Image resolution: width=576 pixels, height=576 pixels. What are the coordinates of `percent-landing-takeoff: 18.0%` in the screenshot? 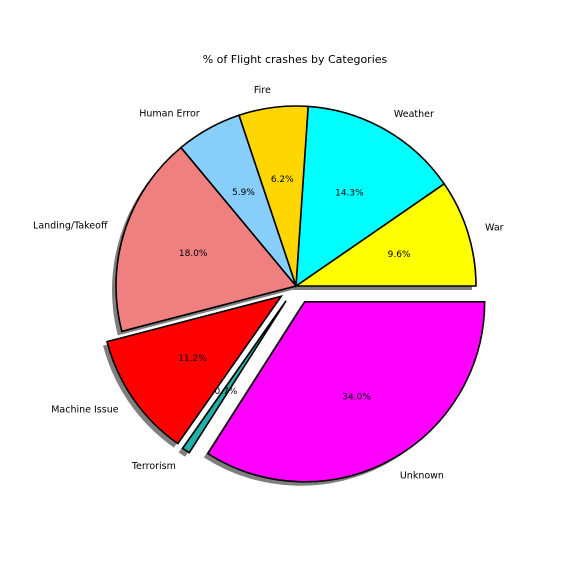 It's located at (193, 254).